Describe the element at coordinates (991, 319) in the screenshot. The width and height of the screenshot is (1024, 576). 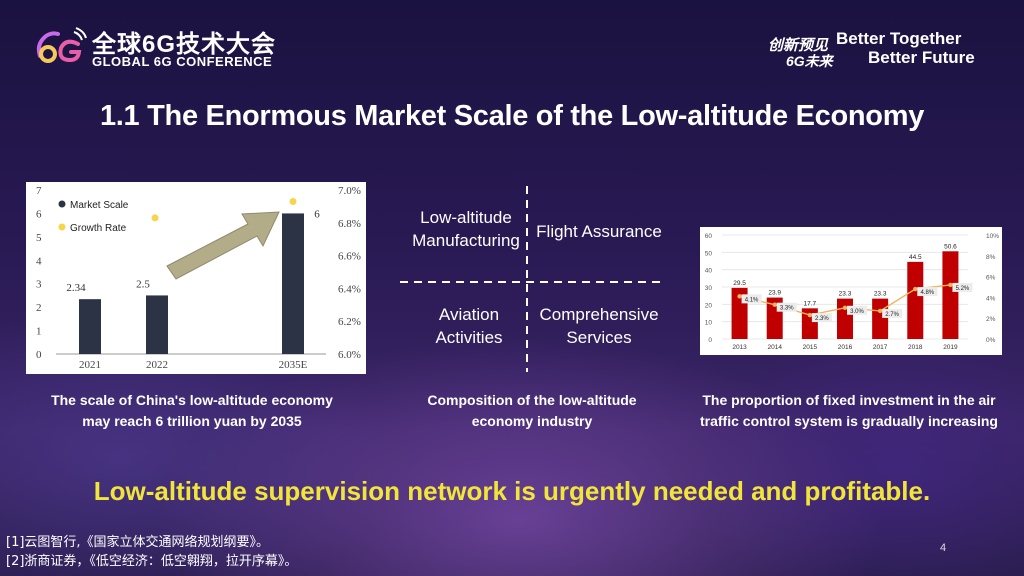
I see `y-tick-right: 2%` at that location.